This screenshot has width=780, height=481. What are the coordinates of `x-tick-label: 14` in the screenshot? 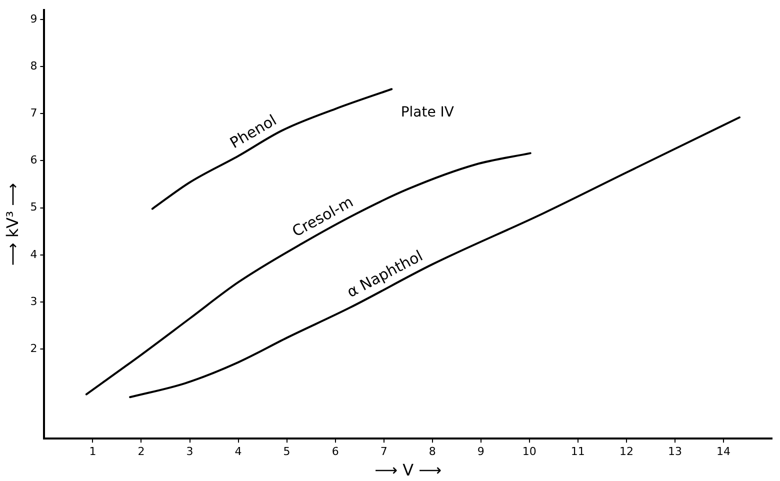 It's located at (723, 451).